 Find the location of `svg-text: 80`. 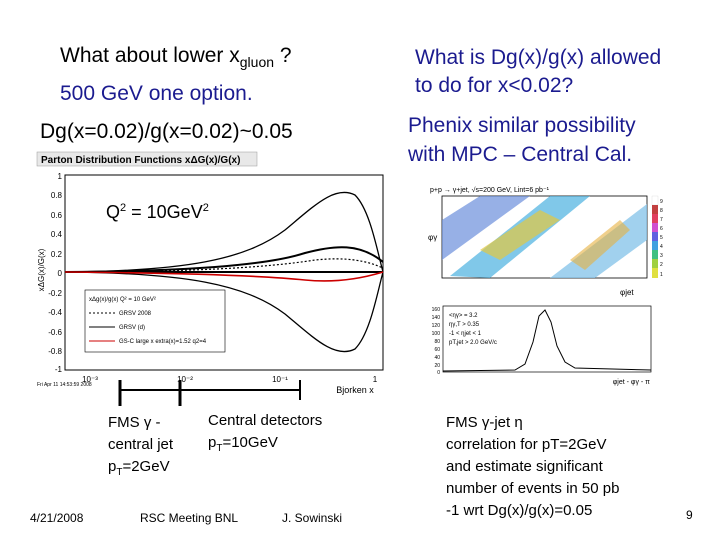

svg-text: 80 is located at coordinates (437, 342).